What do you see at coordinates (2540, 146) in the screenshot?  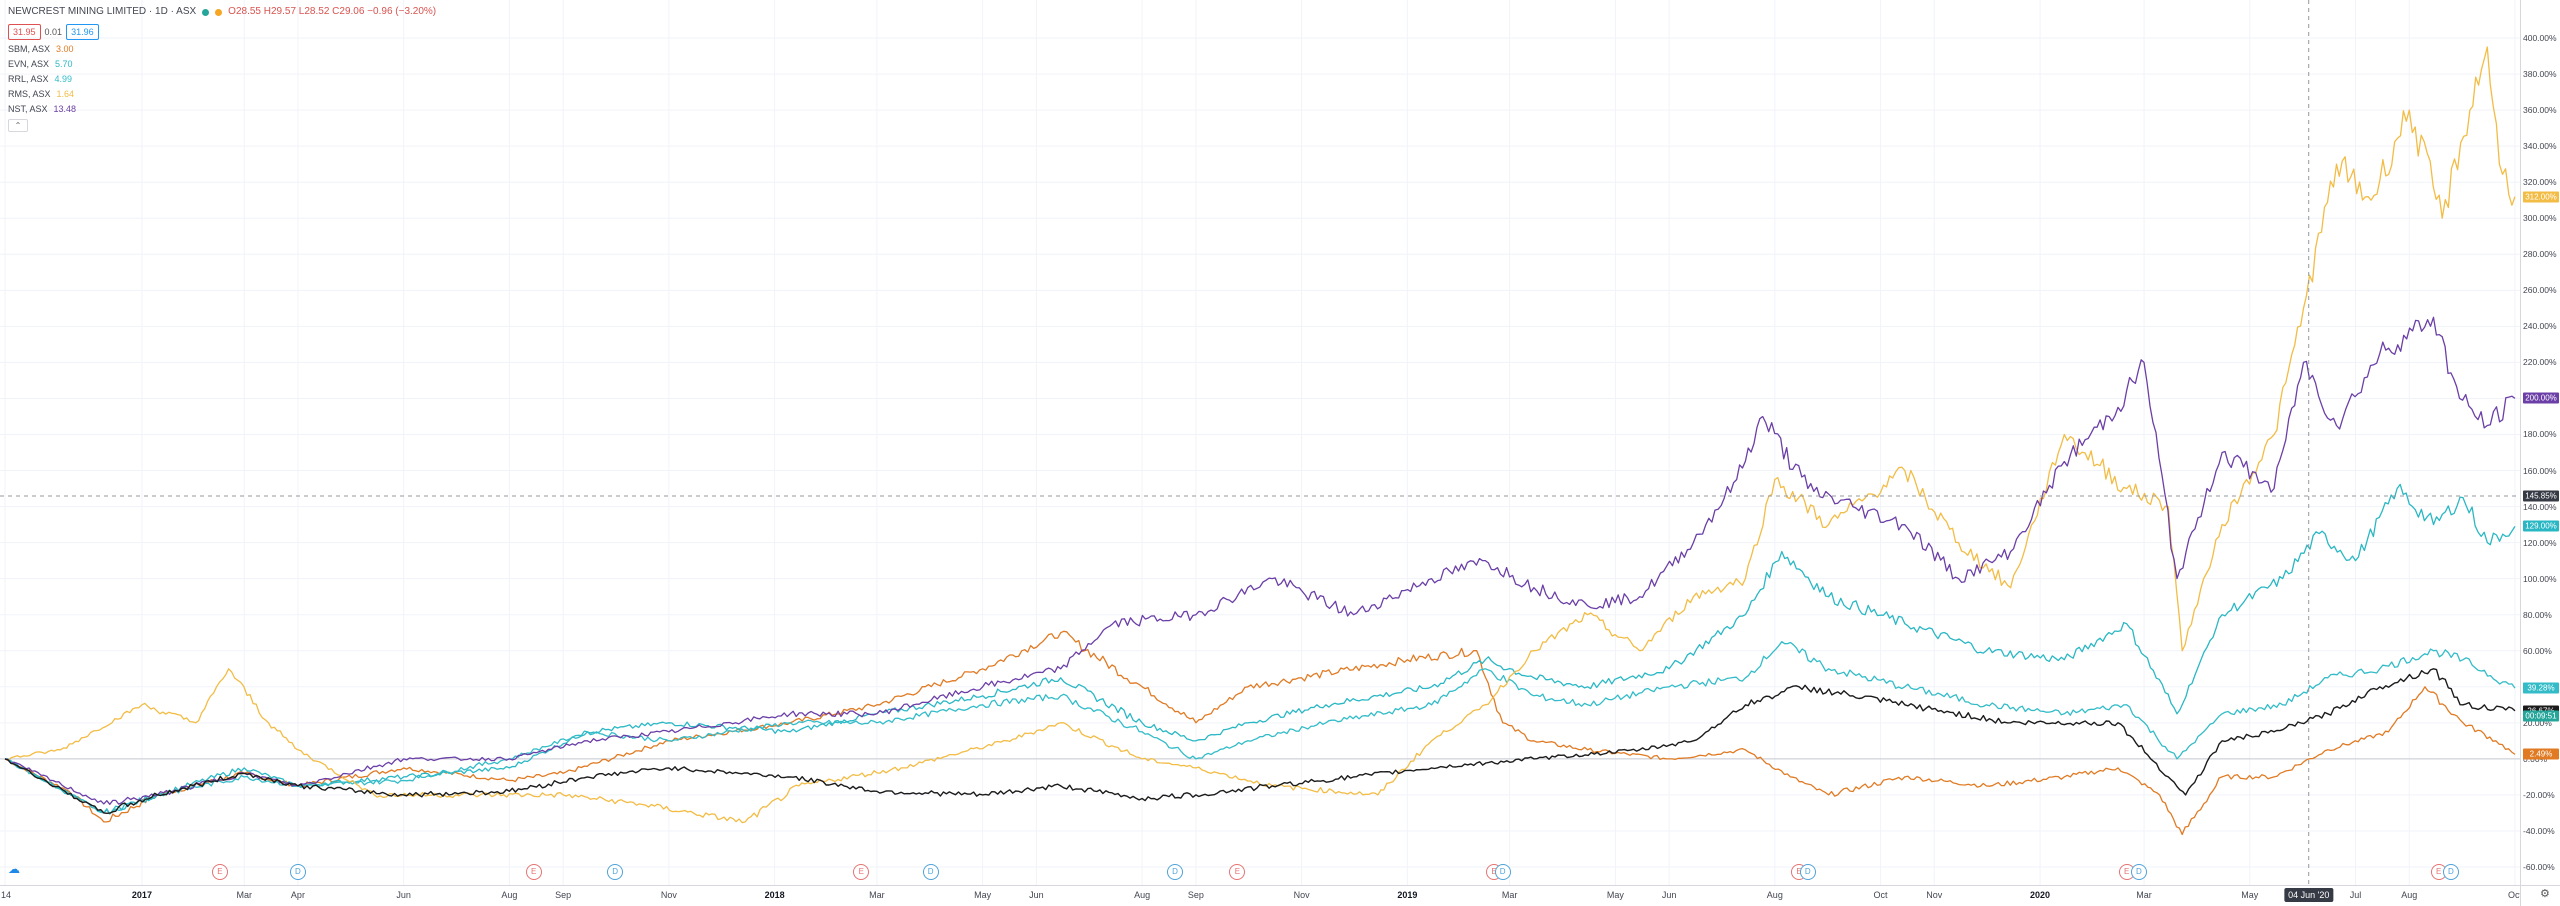 I see `price-tick-label: 340.00%` at bounding box center [2540, 146].